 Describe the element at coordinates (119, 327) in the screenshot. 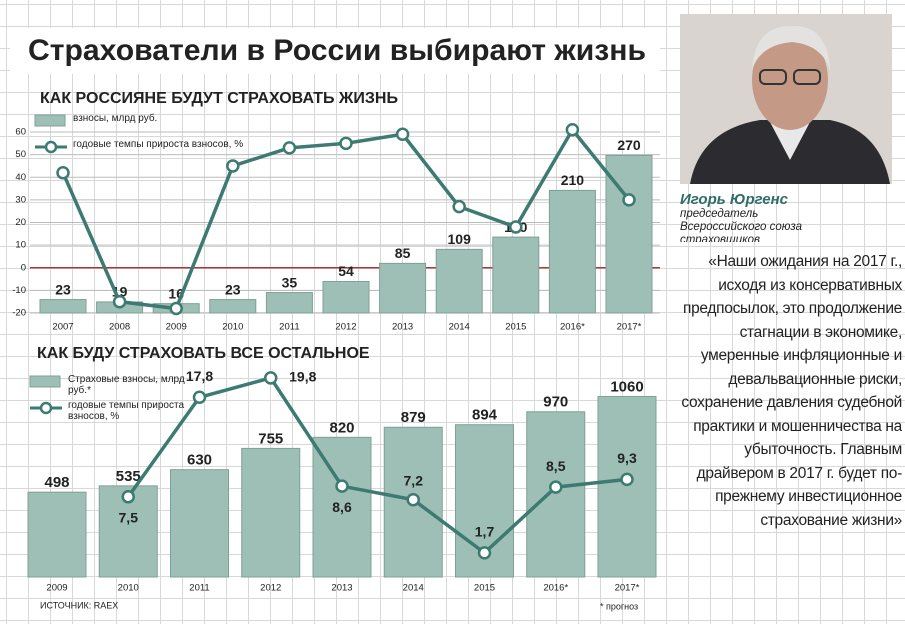

I see `x-tick-label: 2008` at that location.